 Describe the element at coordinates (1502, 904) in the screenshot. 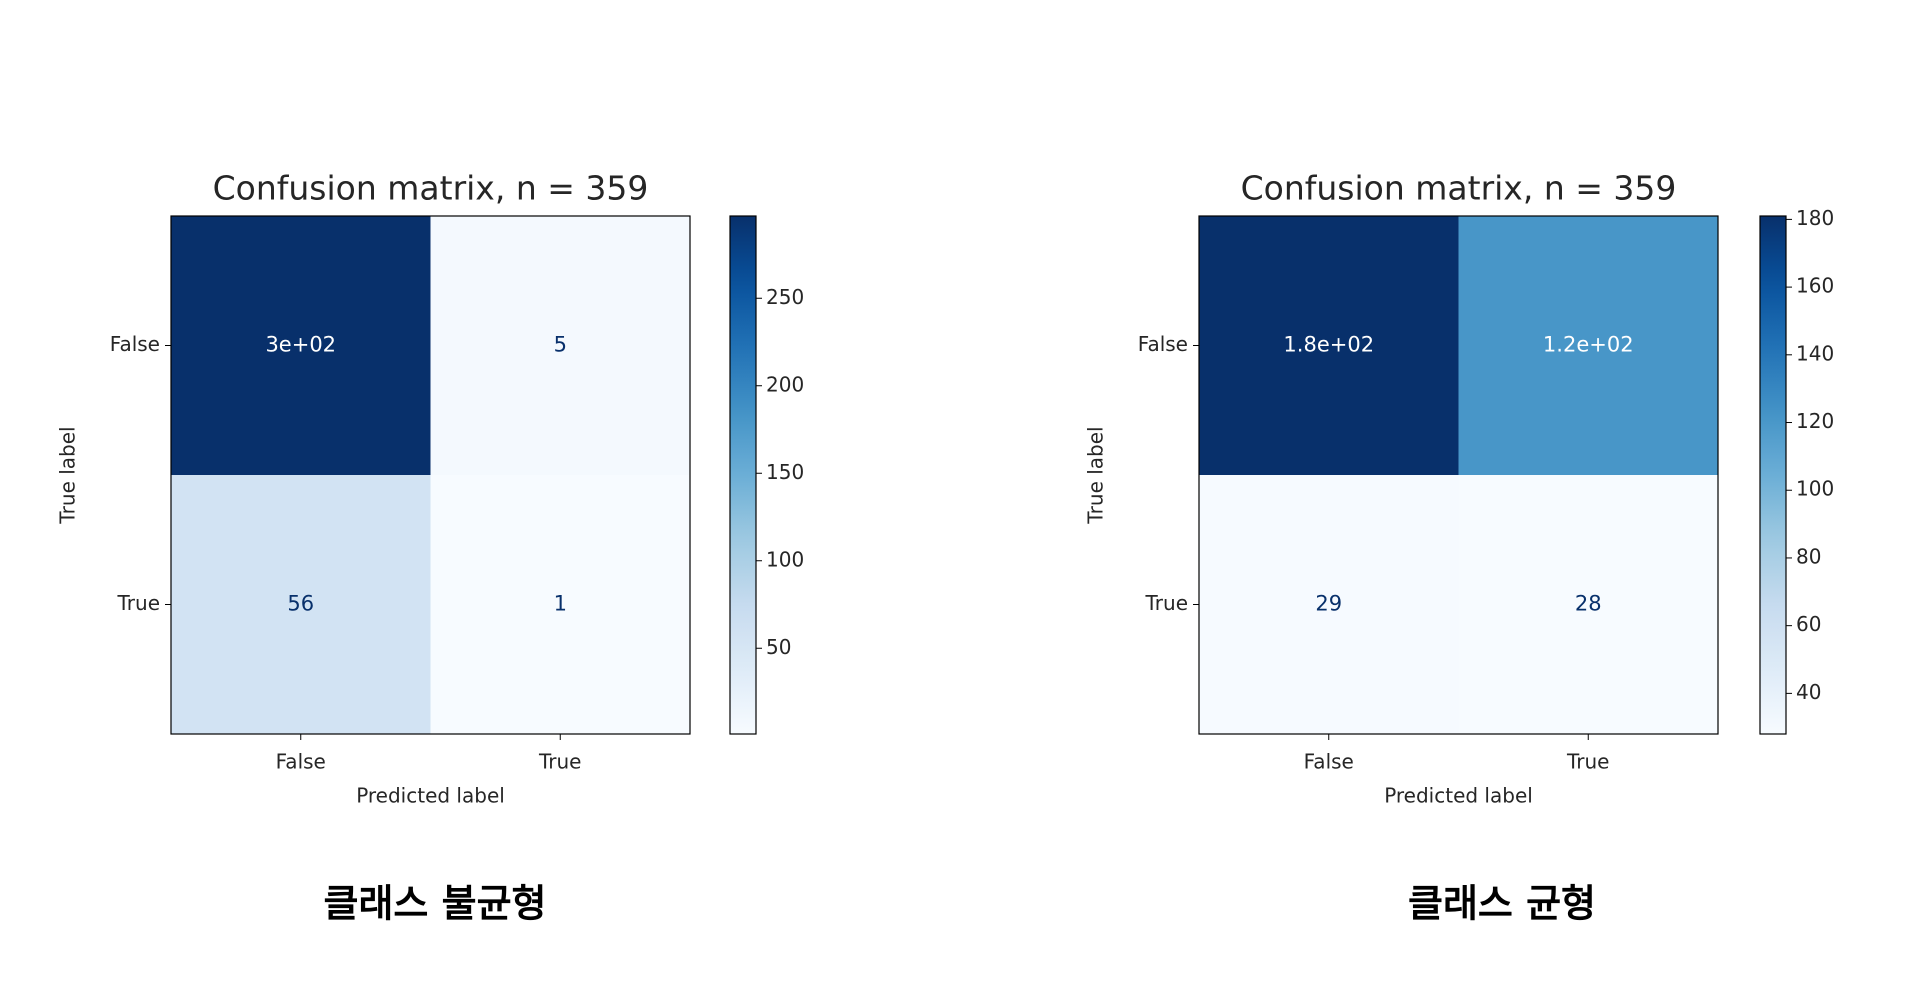

I see `caption: 클래스 균형` at that location.